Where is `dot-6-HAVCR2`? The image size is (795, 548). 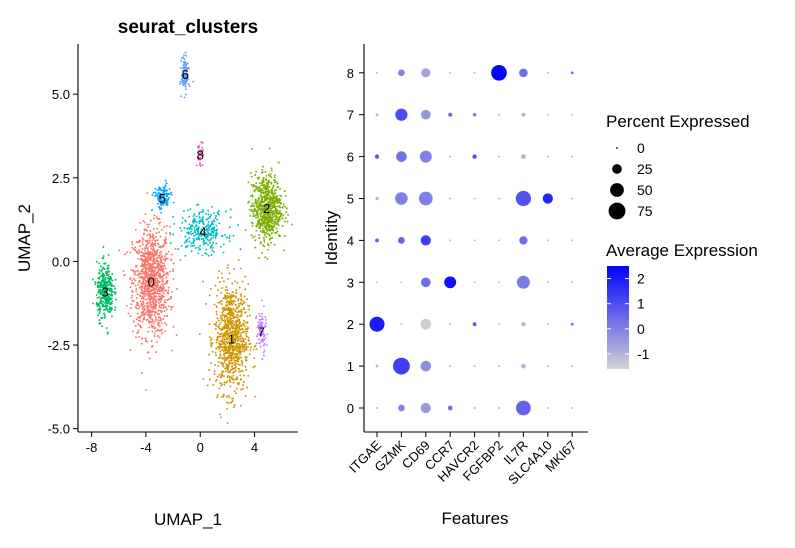 dot-6-HAVCR2 is located at coordinates (474, 156).